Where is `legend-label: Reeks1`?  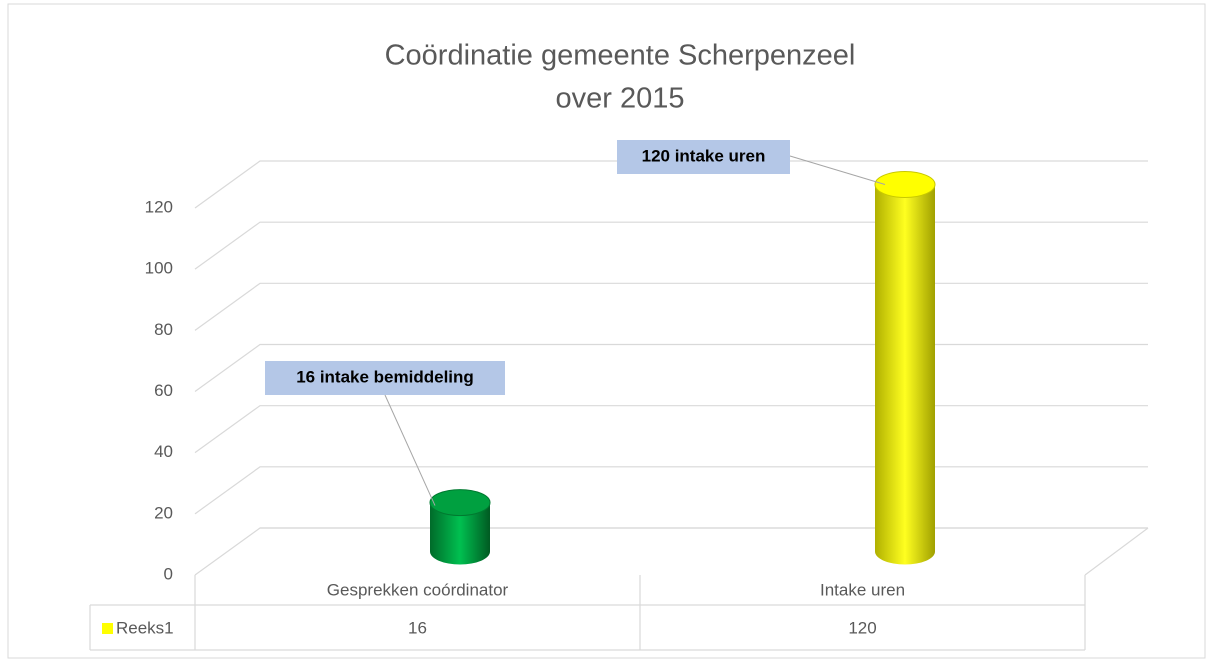 legend-label: Reeks1 is located at coordinates (145, 627).